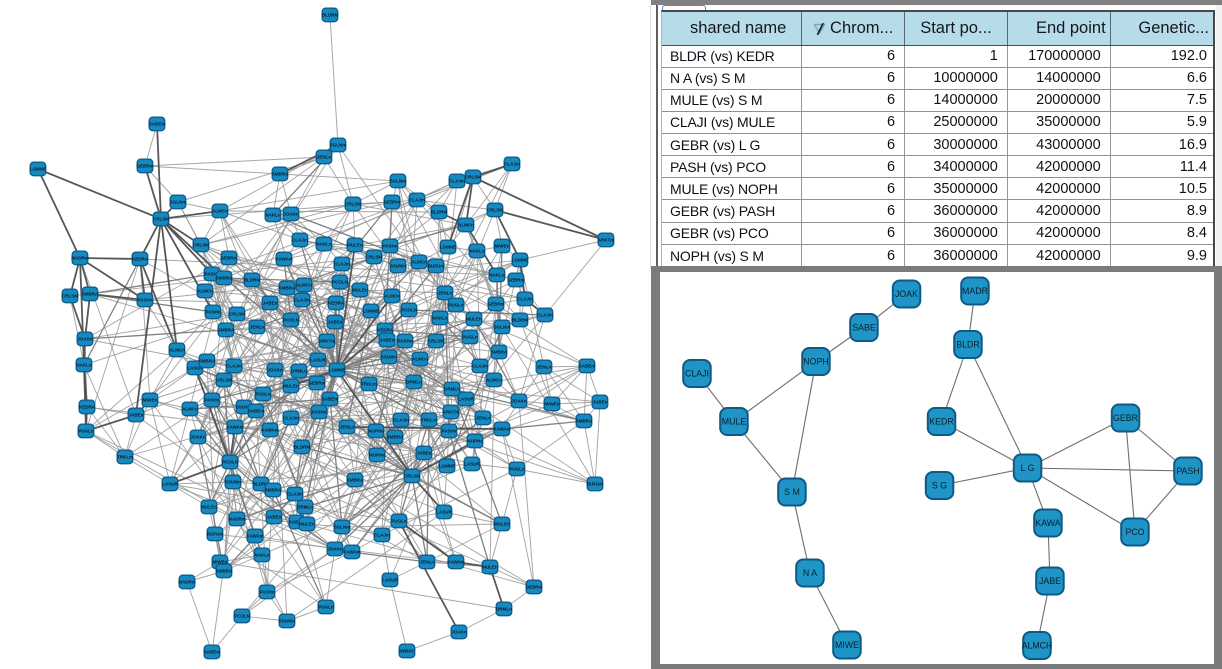 This screenshot has width=1222, height=669. Describe the element at coordinates (941, 422) in the screenshot. I see `svg-text: KEDR` at that location.